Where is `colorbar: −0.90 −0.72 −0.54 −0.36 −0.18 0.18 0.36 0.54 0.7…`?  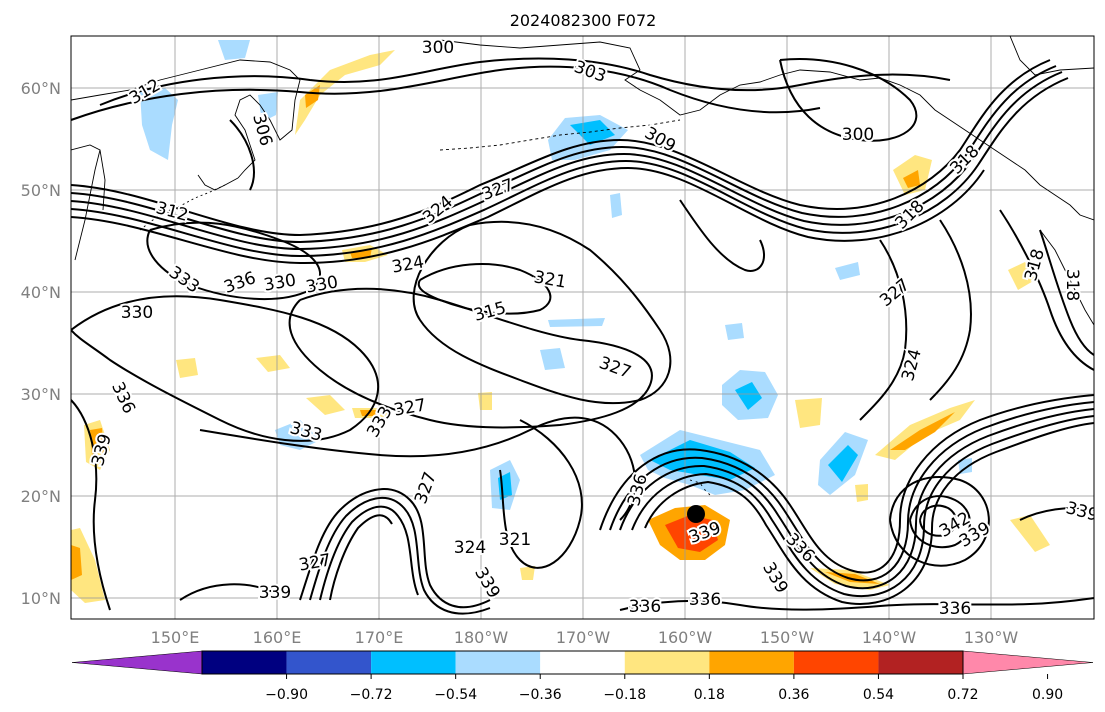
colorbar: −0.90 −0.72 −0.54 −0.36 −0.18 0.18 0.36 0.54 0.7… is located at coordinates (582, 676).